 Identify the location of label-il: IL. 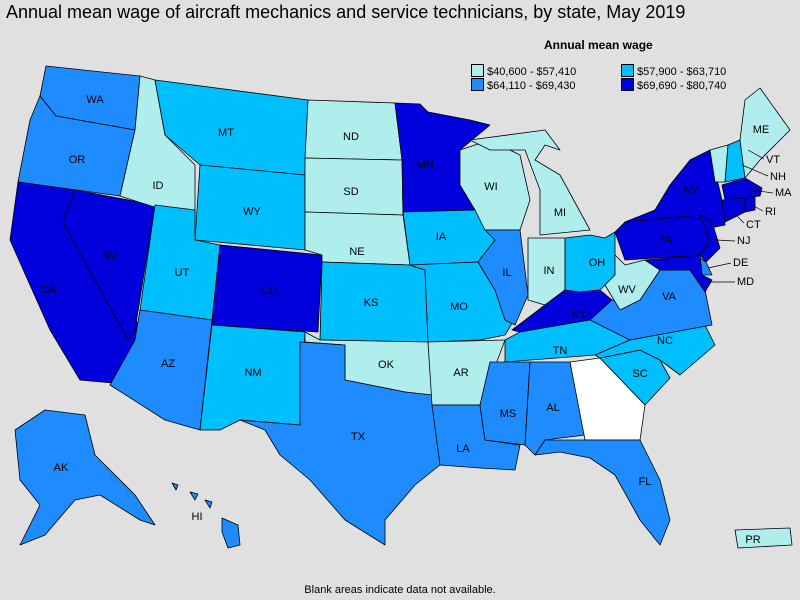
(506, 273).